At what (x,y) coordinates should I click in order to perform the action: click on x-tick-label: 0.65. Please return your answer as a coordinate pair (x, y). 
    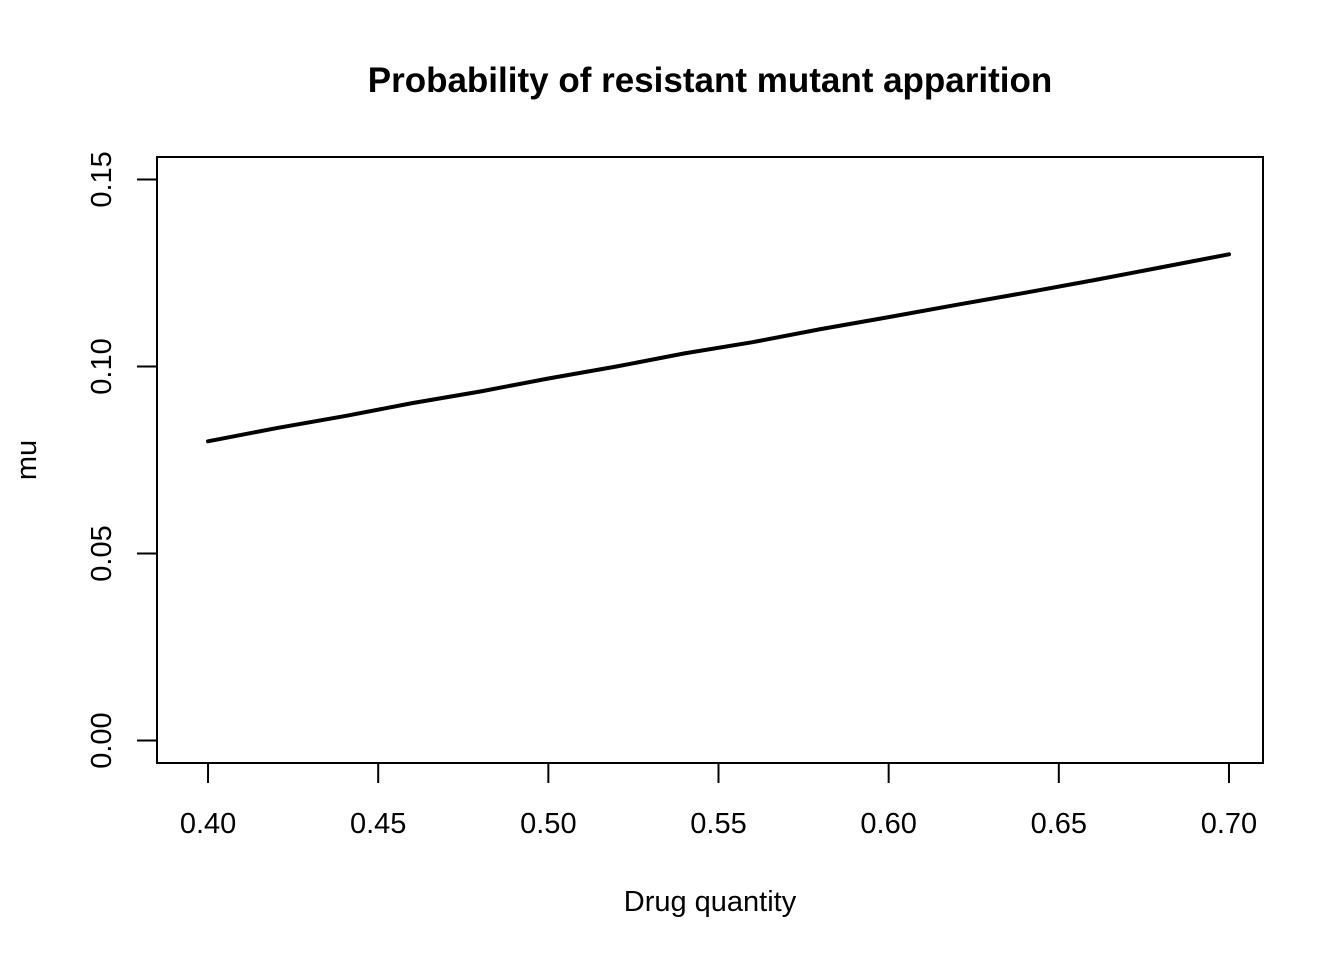
    Looking at the image, I should click on (1059, 824).